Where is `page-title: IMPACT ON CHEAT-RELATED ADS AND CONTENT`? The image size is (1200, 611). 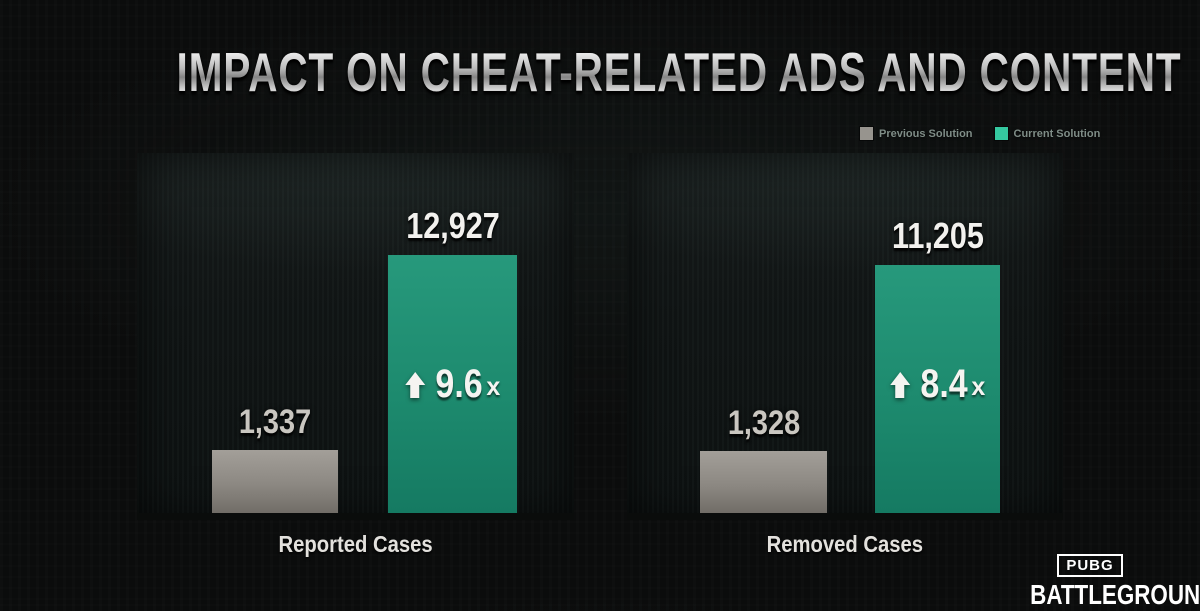
page-title: IMPACT ON CHEAT-RELATED ADS AND CONTENT is located at coordinates (679, 72).